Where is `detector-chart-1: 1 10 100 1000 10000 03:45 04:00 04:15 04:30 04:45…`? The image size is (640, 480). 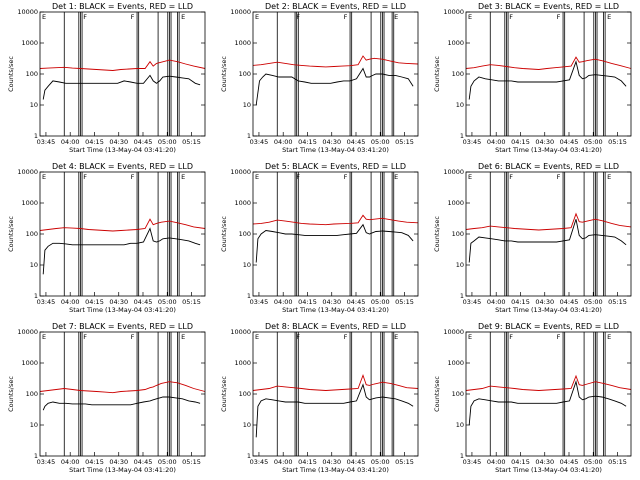
detector-chart-1: 1 10 100 1000 10000 03:45 04:00 04:15 04:30 04:45… is located at coordinates (106, 78).